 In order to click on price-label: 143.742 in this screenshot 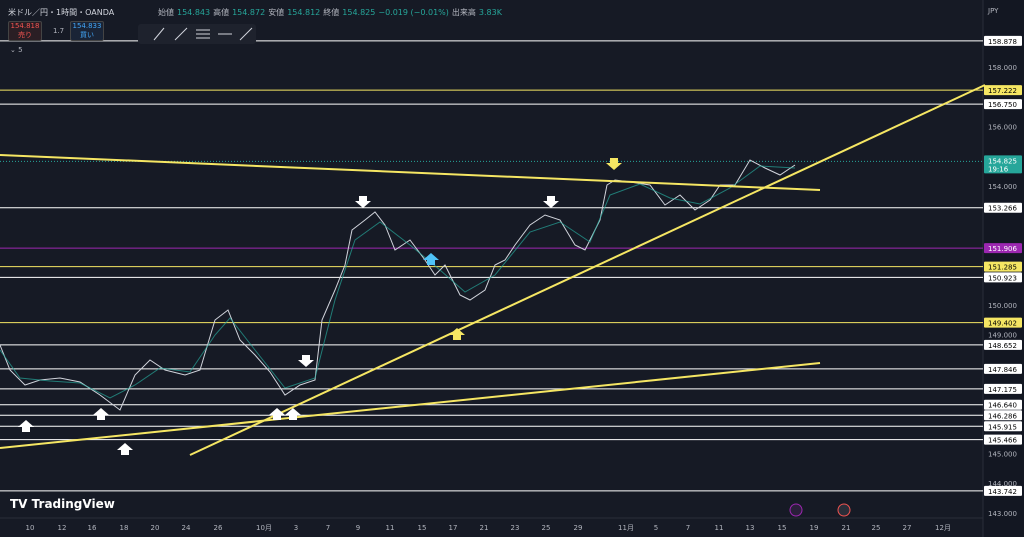, I will do `click(1002, 492)`.